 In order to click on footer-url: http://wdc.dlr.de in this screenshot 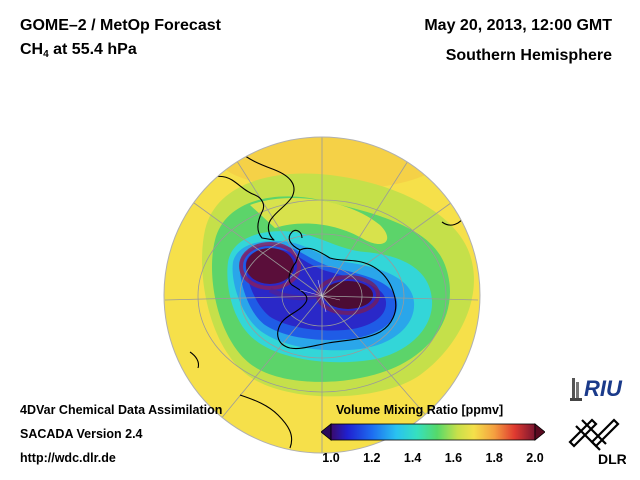, I will do `click(68, 458)`.